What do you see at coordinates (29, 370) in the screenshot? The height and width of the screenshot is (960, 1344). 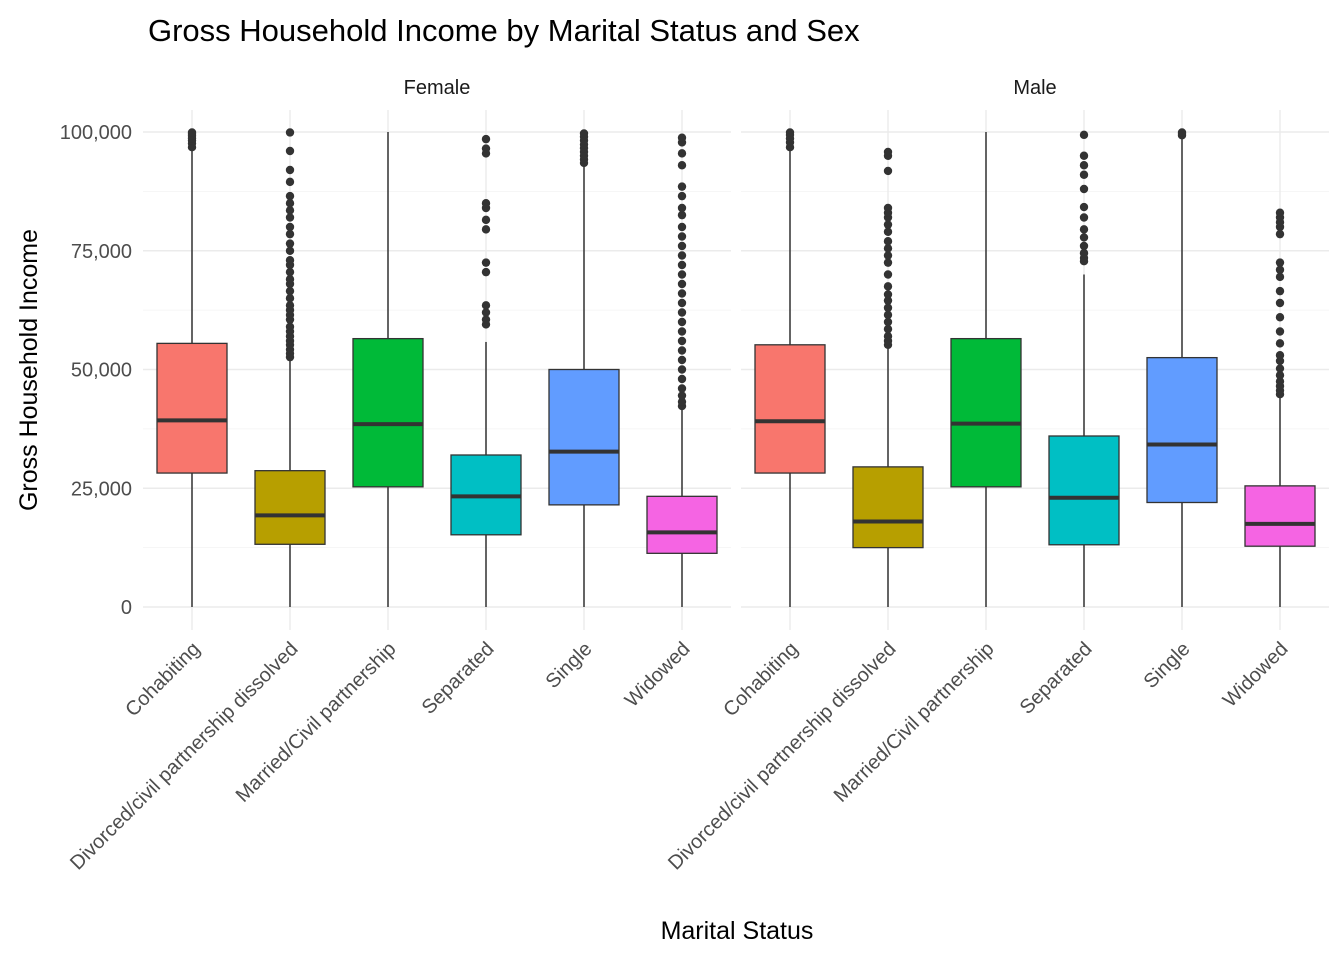 I see `y-axis-title: Gross Household Income` at bounding box center [29, 370].